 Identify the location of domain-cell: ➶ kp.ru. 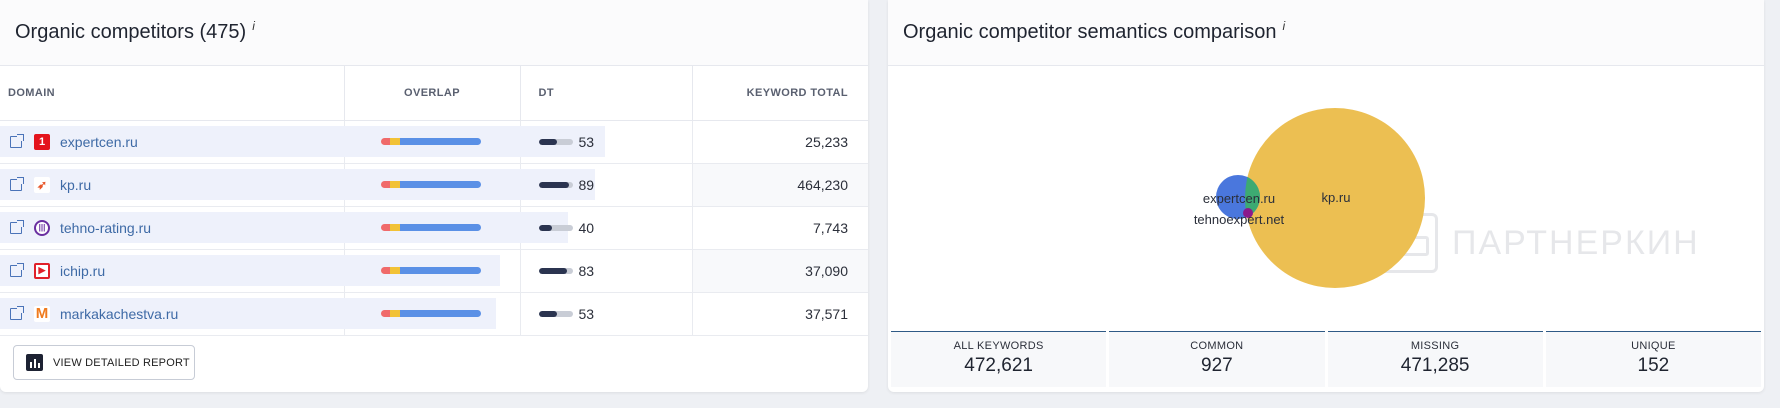
(298, 184).